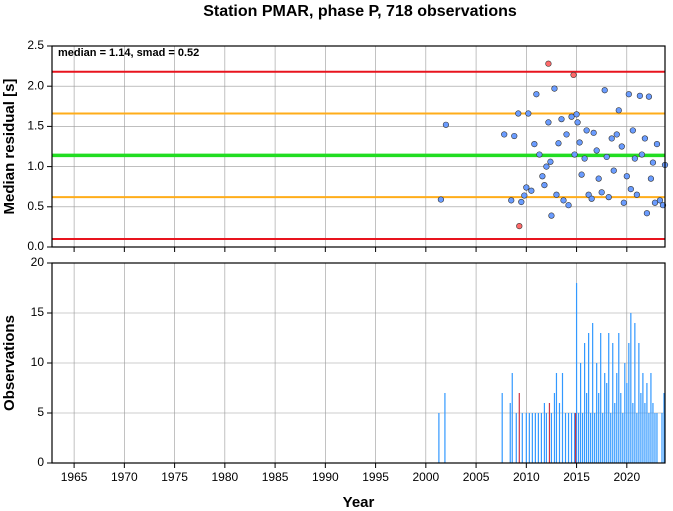  Describe the element at coordinates (375, 477) in the screenshot. I see `x-tick-label: 1995` at that location.